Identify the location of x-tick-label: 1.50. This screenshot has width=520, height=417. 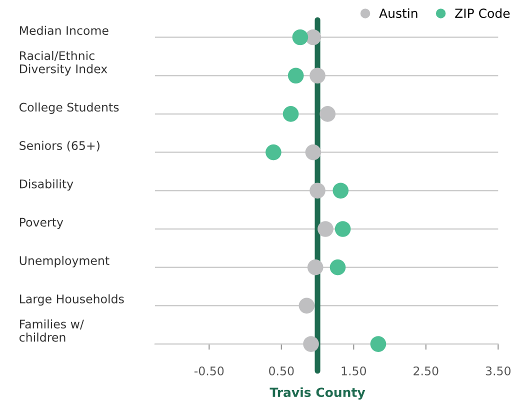
(354, 371).